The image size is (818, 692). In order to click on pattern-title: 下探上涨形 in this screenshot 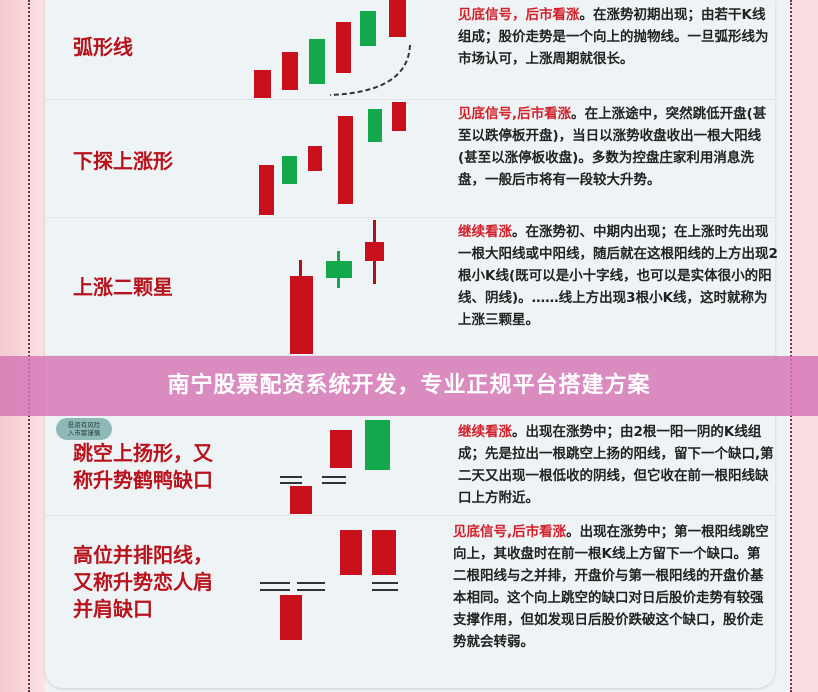, I will do `click(123, 161)`.